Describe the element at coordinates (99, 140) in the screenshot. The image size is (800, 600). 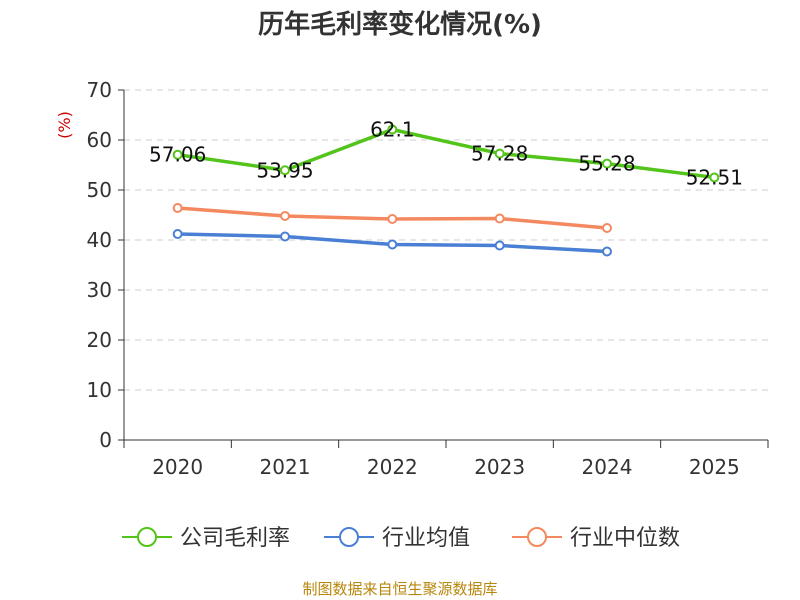
I see `y-tick-label: 60` at that location.